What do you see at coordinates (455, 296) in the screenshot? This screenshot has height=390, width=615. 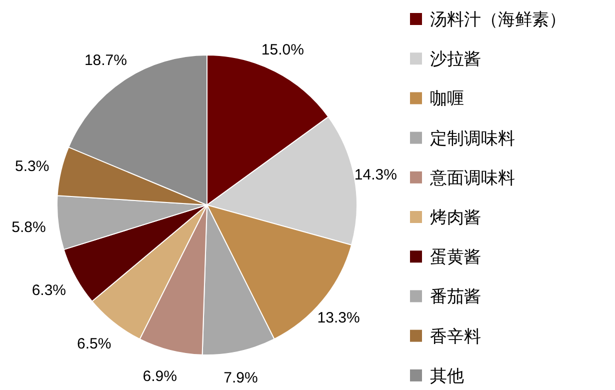 I see `legend-label: 番茄酱` at bounding box center [455, 296].